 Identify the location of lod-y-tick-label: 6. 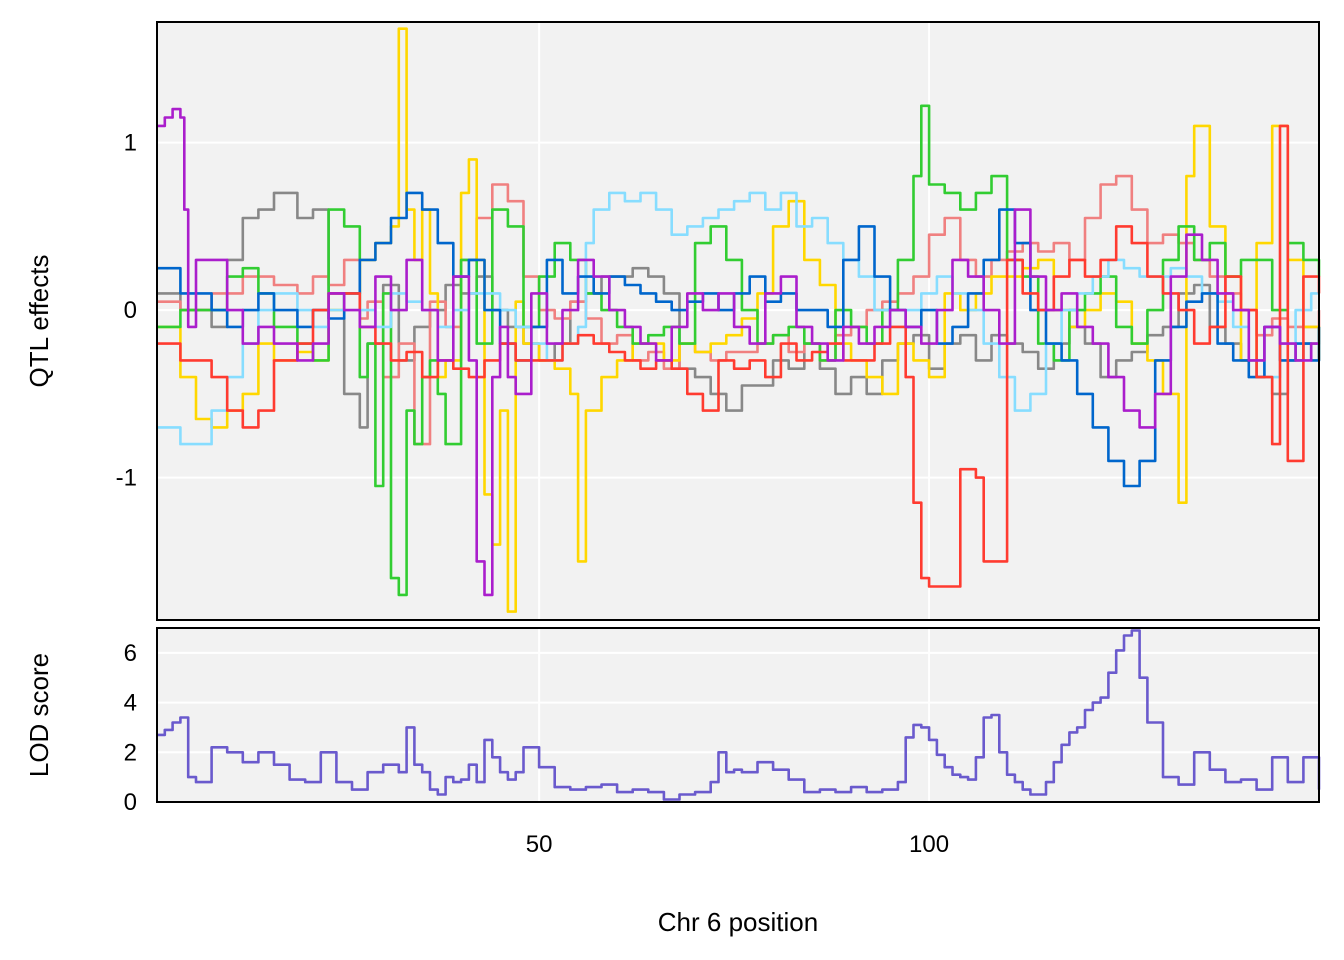
(130, 653).